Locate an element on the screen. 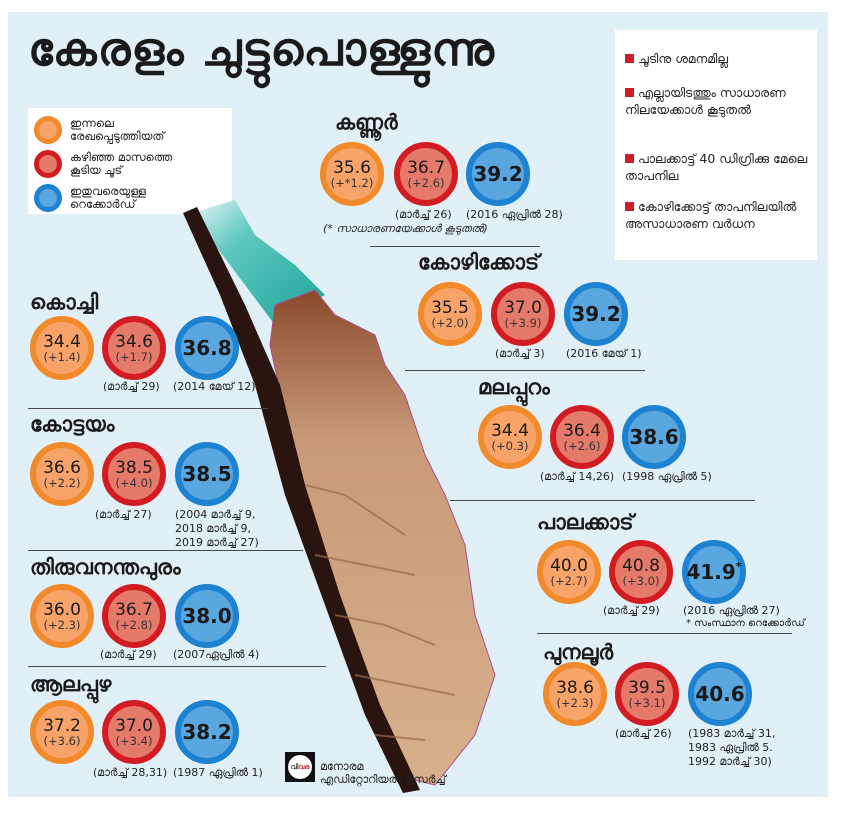  city-thiruvananthapuram: തിരുവനന്തപുരം is located at coordinates (105, 567).